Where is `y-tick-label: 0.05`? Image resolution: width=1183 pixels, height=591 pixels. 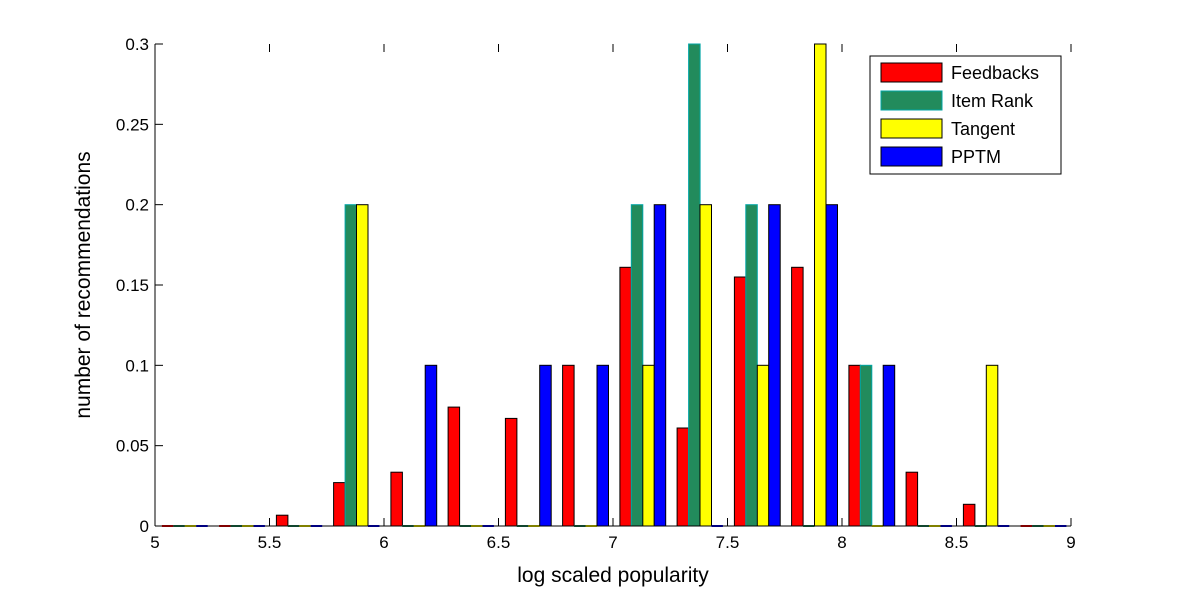 y-tick-label: 0.05 is located at coordinates (132, 446).